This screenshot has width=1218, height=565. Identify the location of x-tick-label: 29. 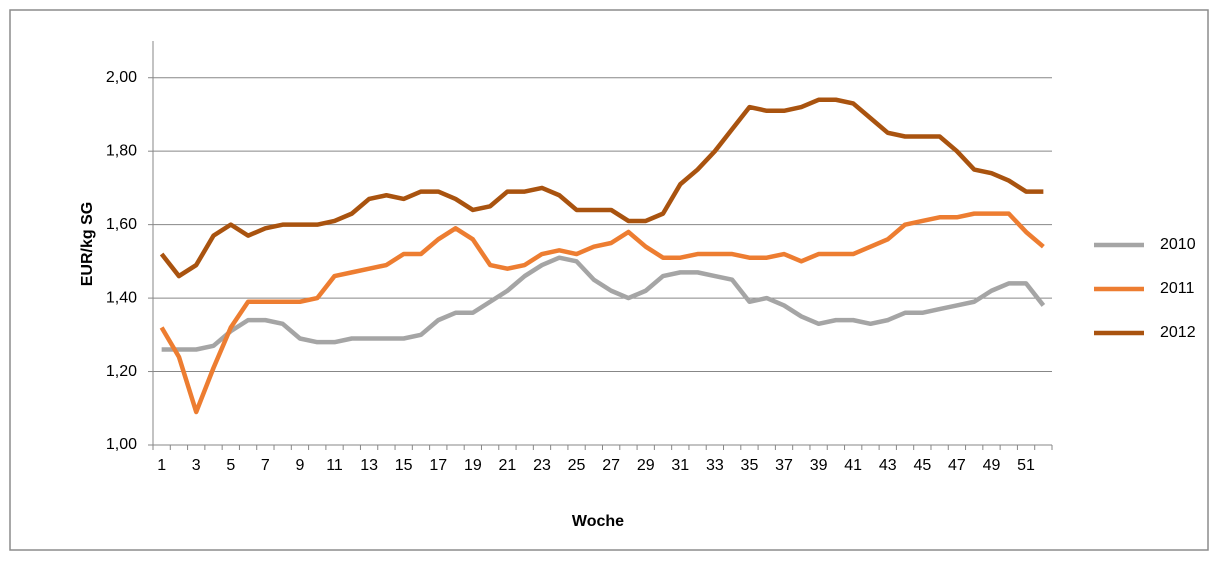
(646, 465).